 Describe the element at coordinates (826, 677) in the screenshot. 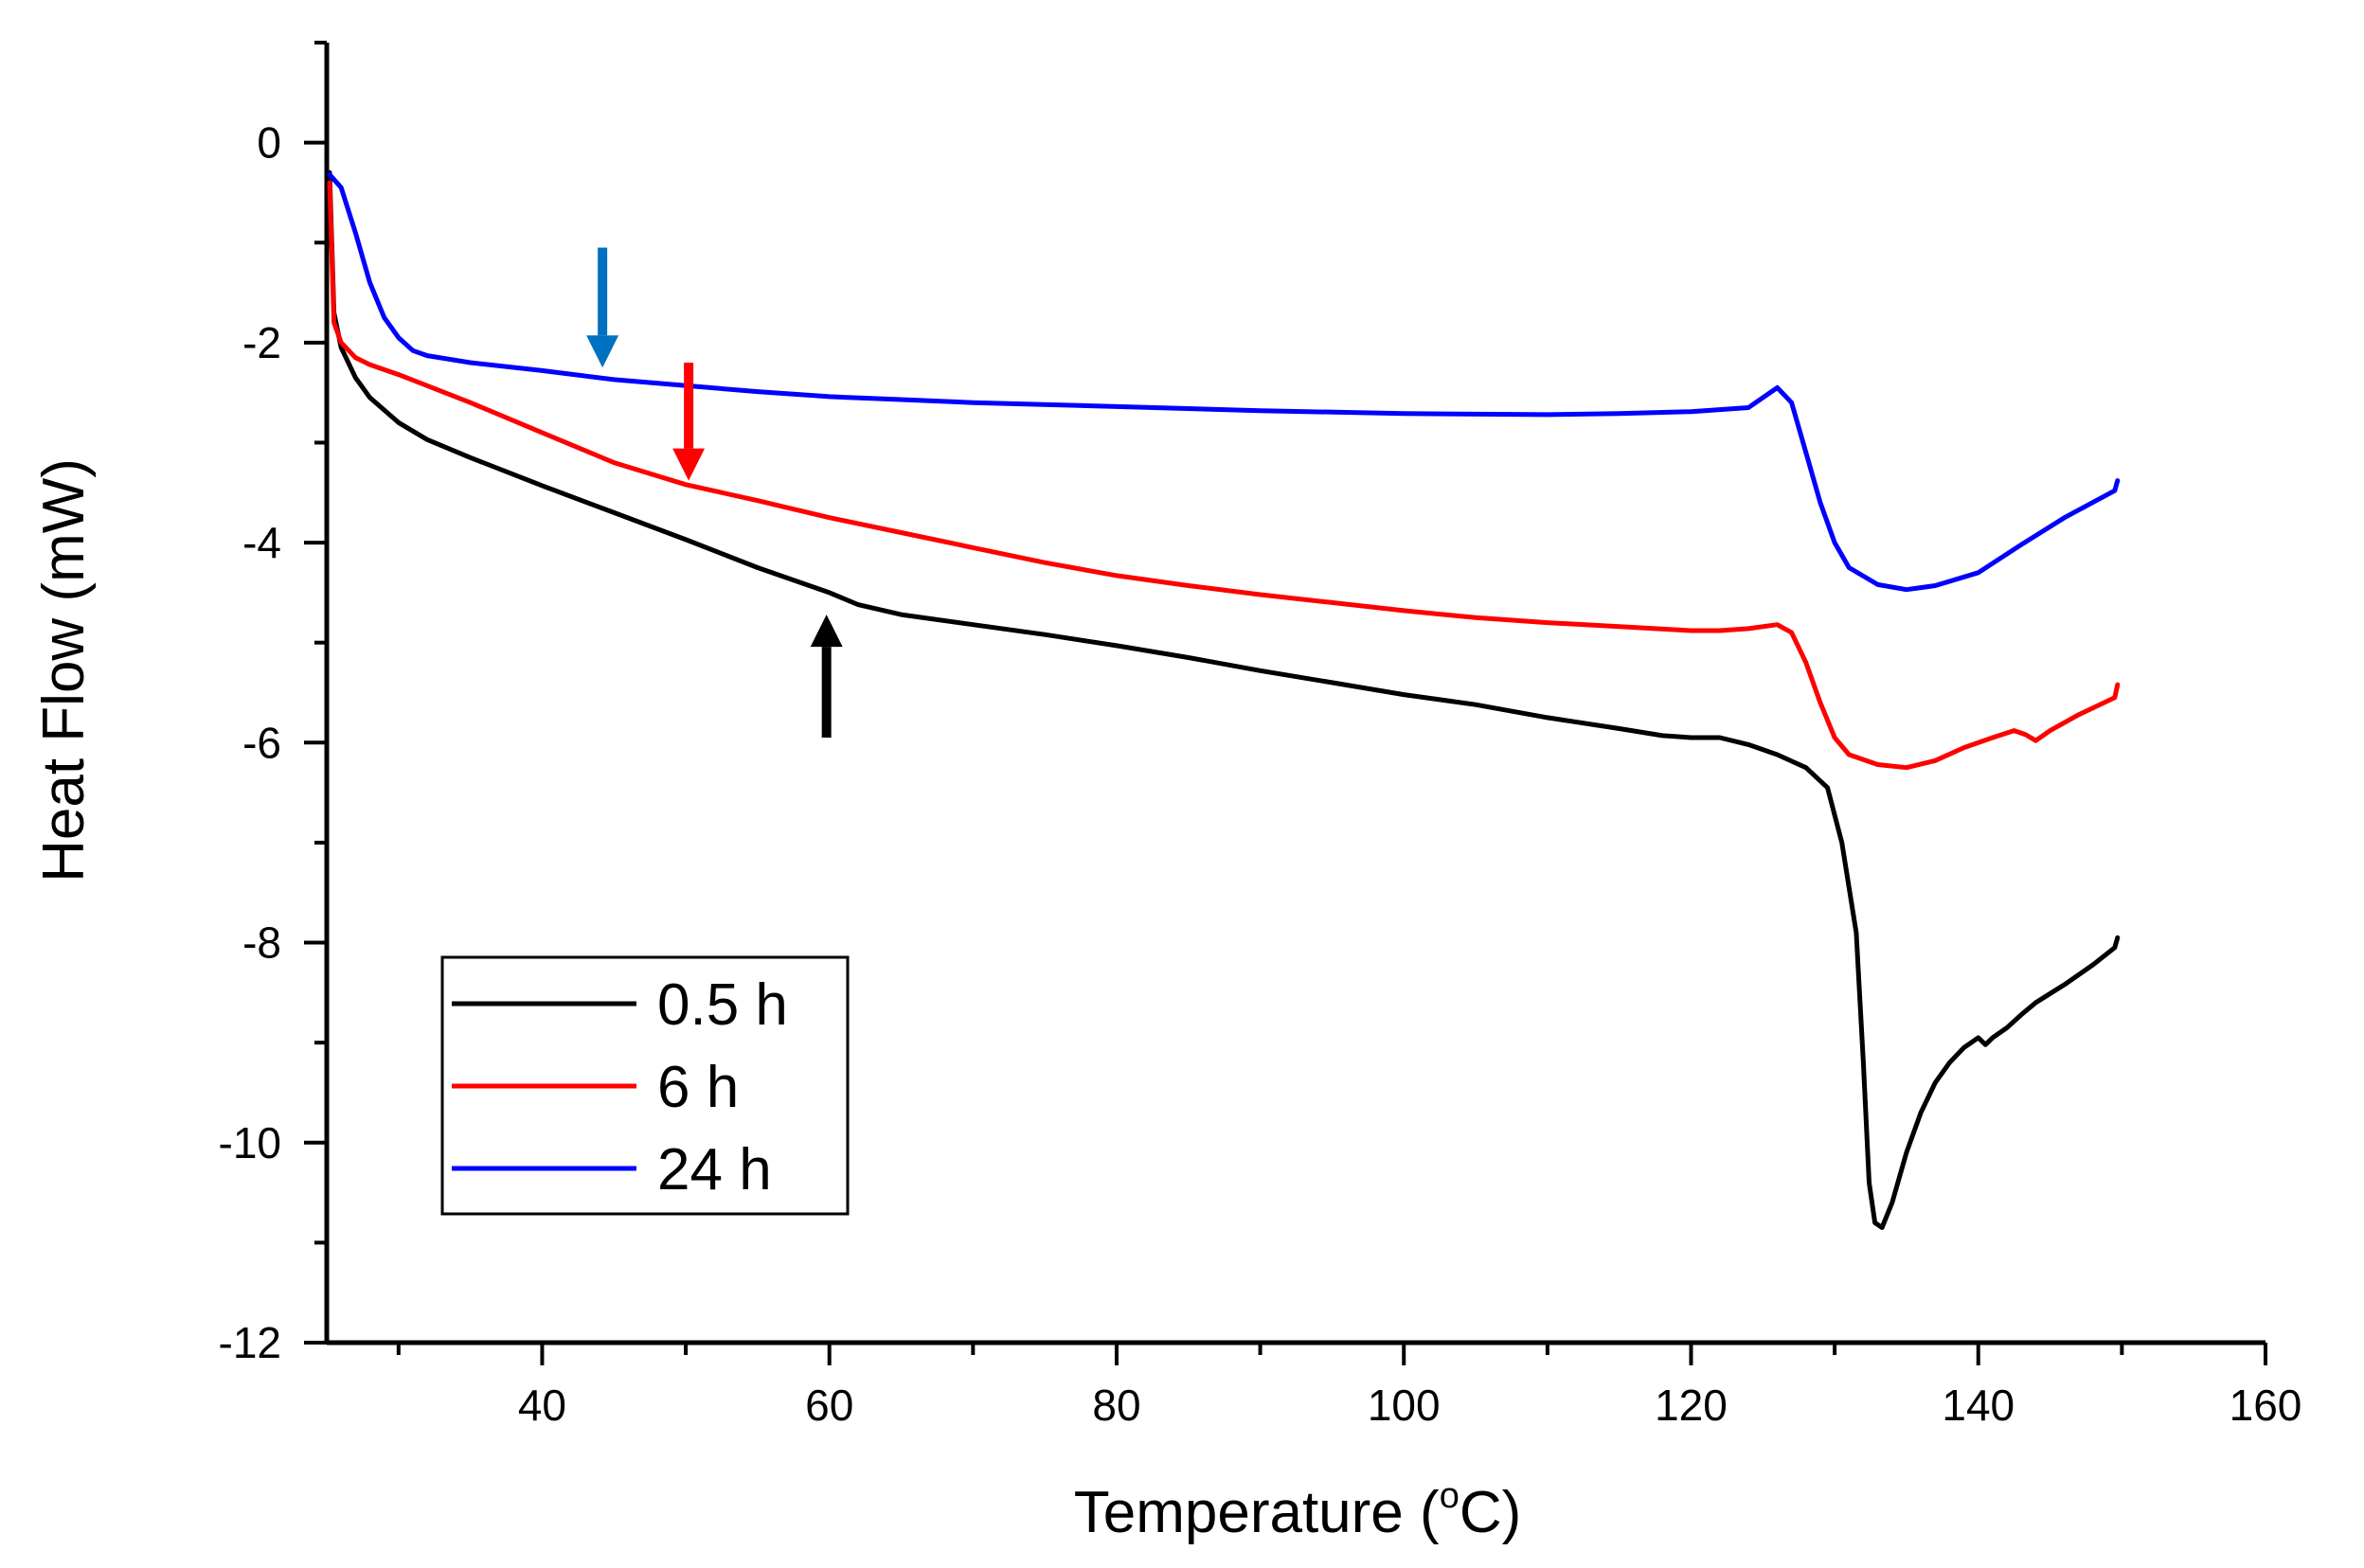

I see `arrow-annotation-up` at that location.